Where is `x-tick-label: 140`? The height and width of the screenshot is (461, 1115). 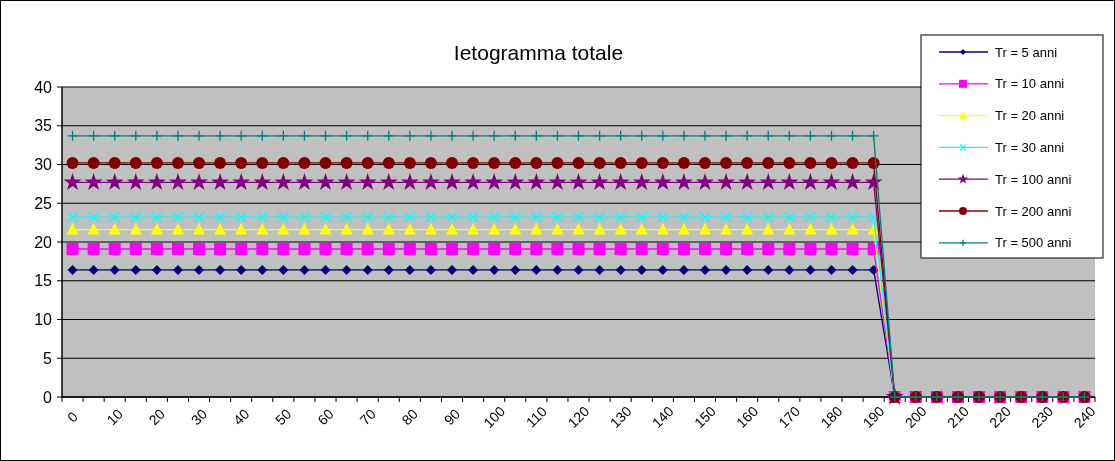
x-tick-label: 140 is located at coordinates (662, 416).